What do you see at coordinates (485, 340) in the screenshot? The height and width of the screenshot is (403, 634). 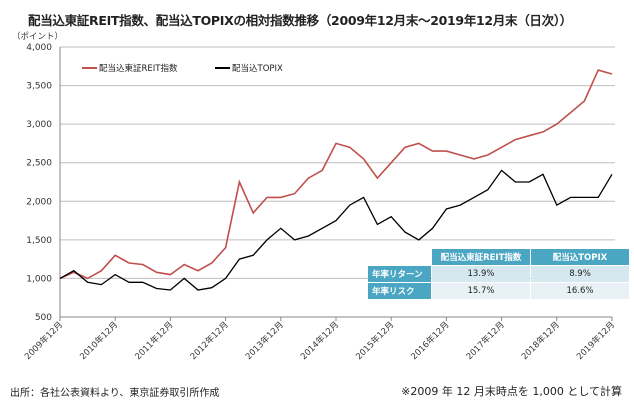 I see `x-tick-label: 2017年12月` at bounding box center [485, 340].